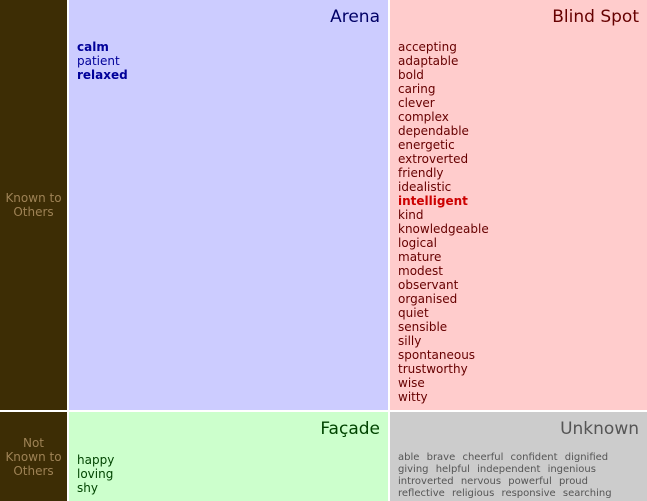 This screenshot has width=647, height=501. I want to click on arena-list: calm patient relaxed, so click(102, 61).